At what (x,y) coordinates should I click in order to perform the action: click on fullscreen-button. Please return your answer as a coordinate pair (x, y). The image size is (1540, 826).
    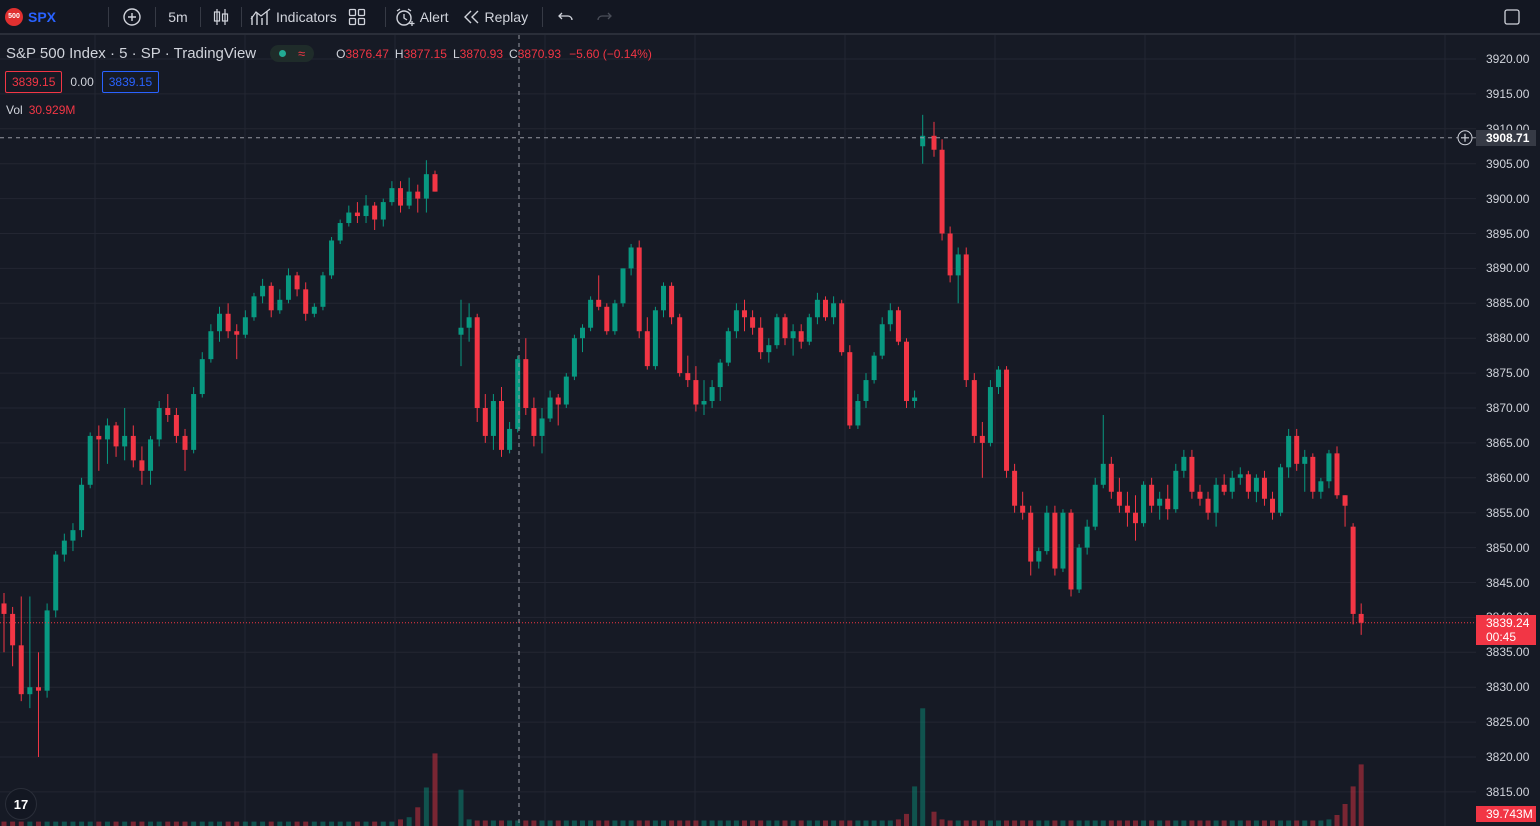
    Looking at the image, I should click on (1512, 16).